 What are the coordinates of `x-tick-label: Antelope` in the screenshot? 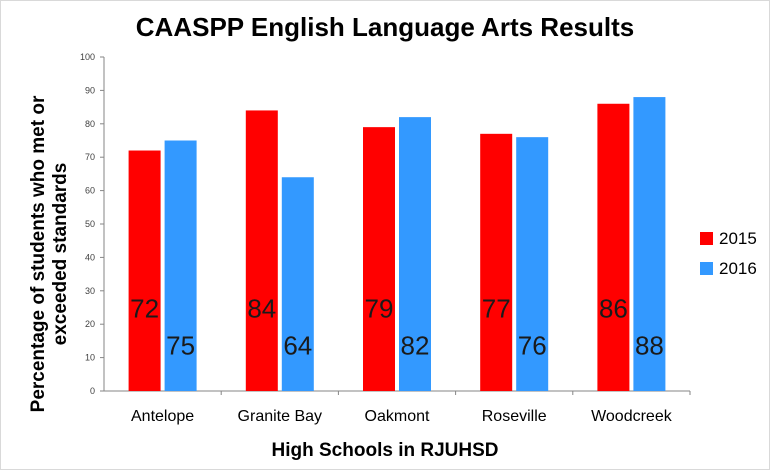 It's located at (162, 416).